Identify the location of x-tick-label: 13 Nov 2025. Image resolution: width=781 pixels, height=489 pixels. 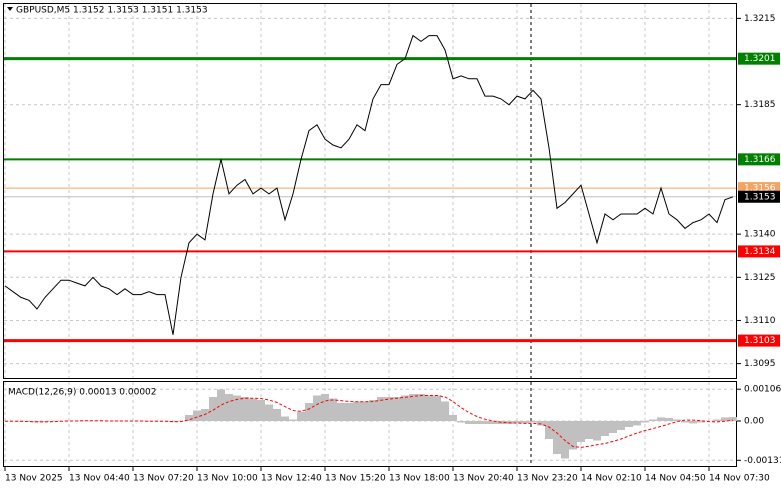
(34, 479).